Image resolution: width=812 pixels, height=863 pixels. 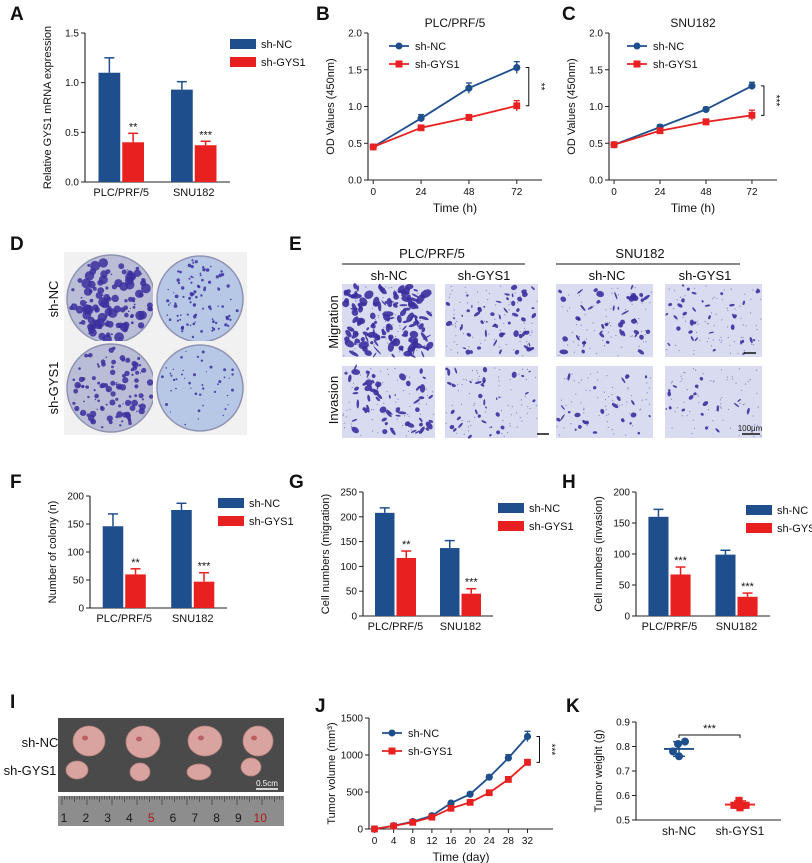 I want to click on chart-a-bar-nc, so click(x=182, y=135).